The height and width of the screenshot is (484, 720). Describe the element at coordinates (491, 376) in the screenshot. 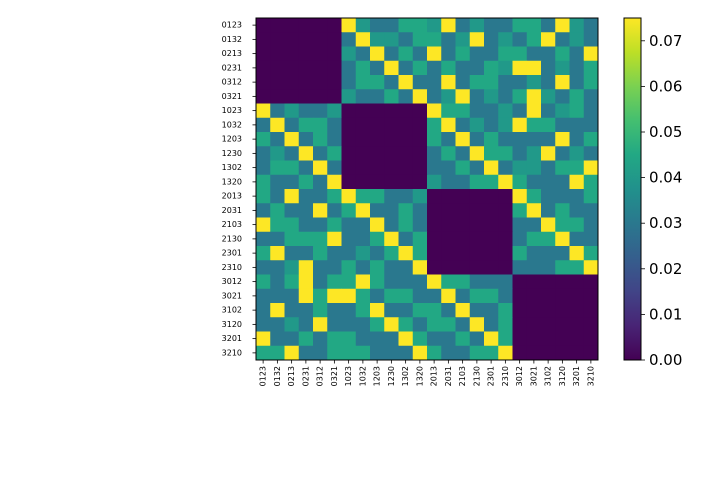

I see `x-tick-label: 2301` at that location.